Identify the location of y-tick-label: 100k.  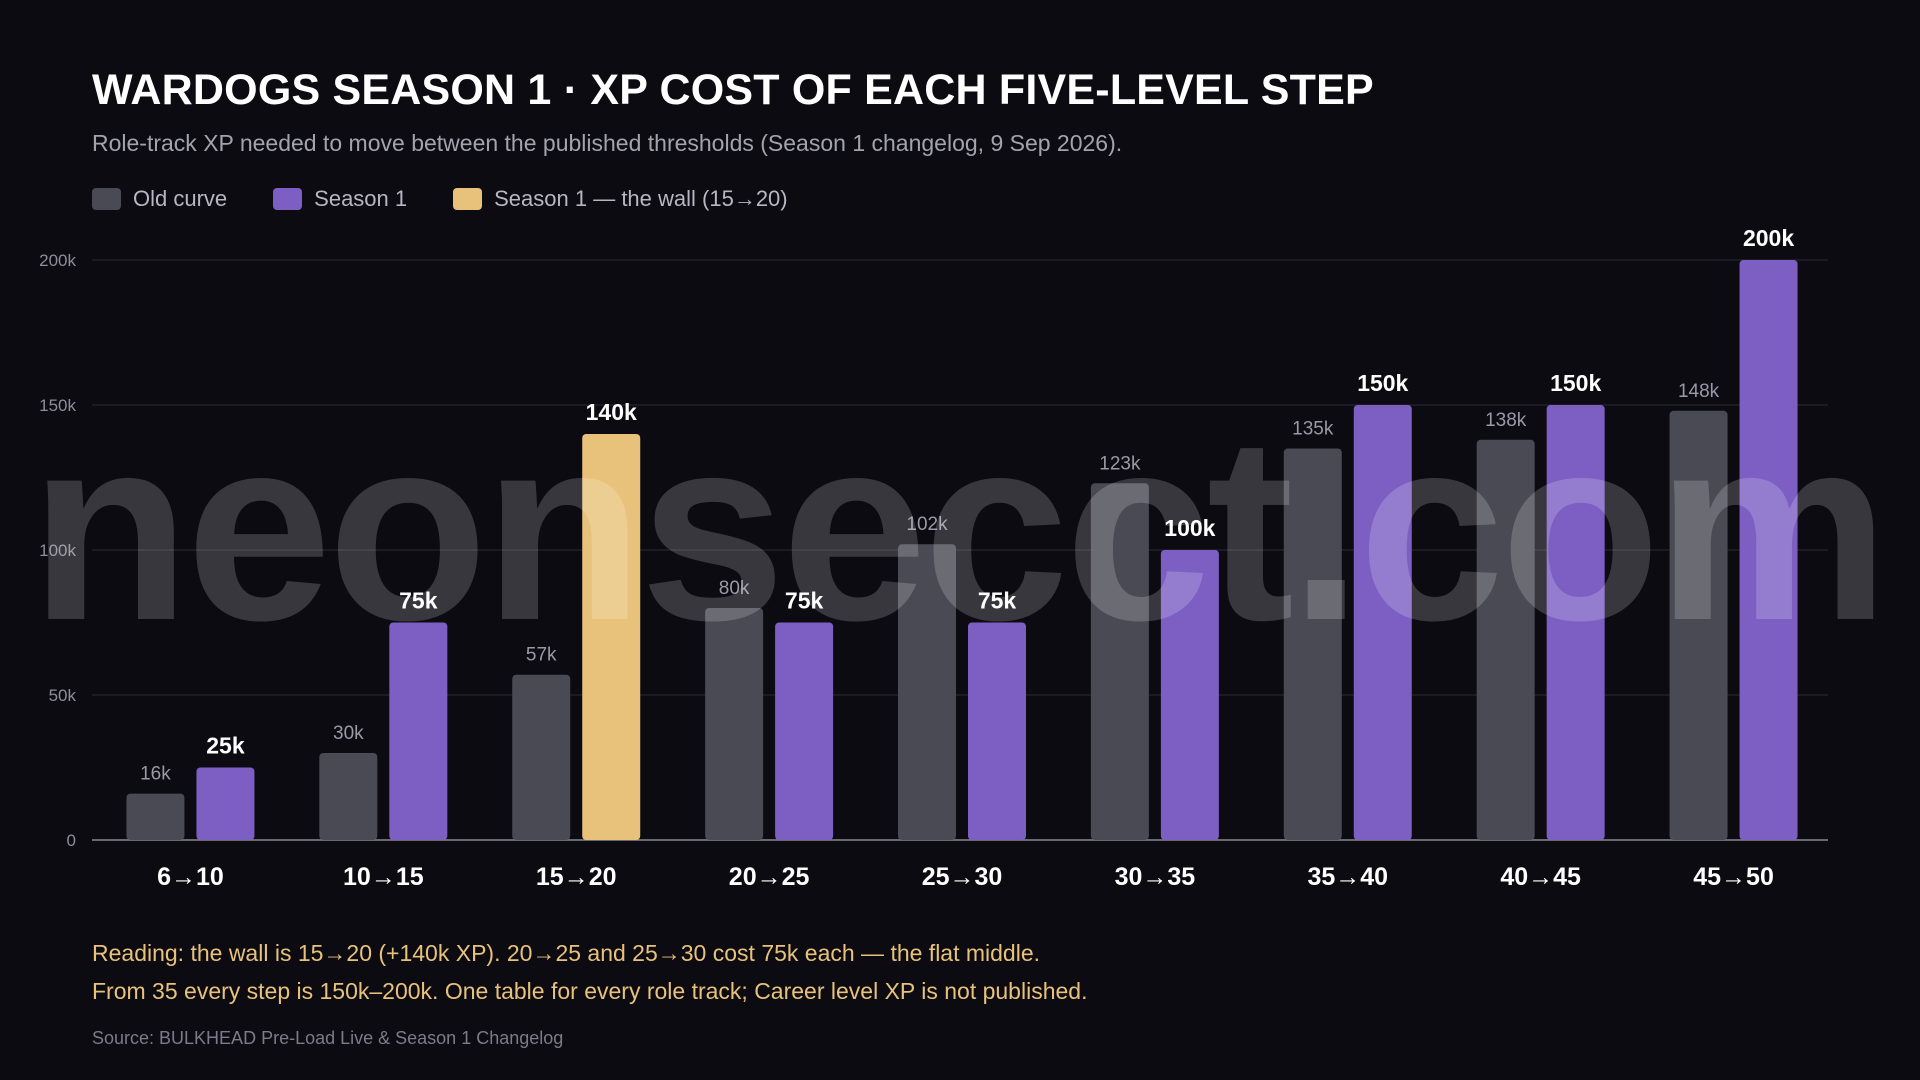
(57, 550).